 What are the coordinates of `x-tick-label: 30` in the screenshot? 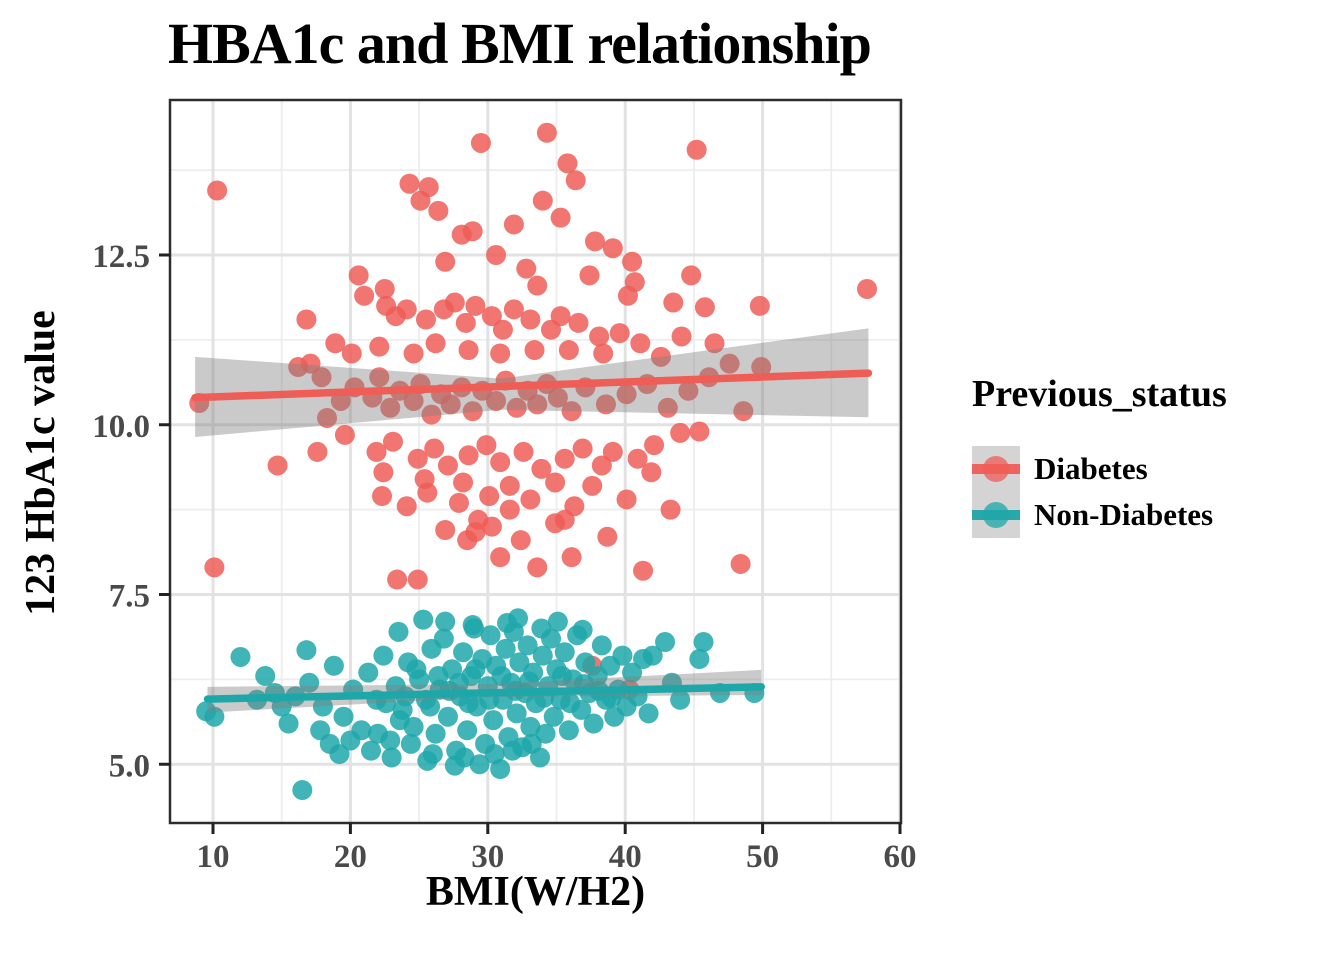 It's located at (487, 857).